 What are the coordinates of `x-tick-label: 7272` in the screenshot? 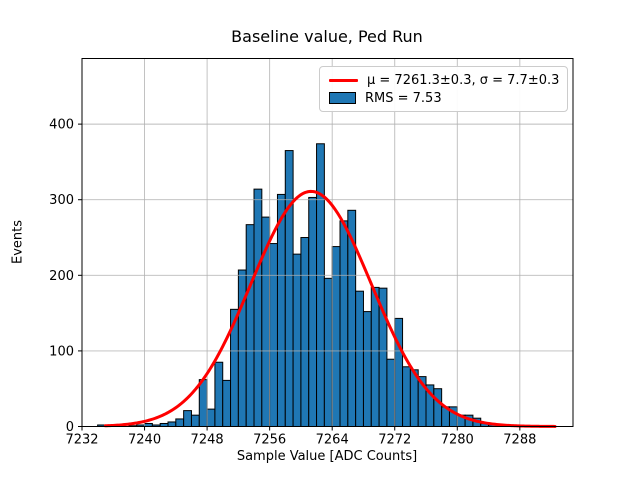 It's located at (394, 440).